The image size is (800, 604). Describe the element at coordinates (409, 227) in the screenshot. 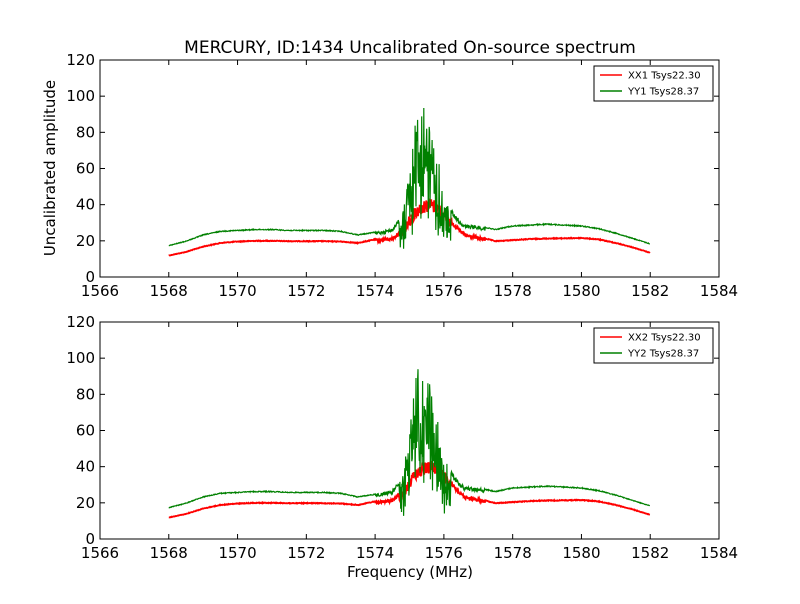

I see `series-line-xx` at that location.